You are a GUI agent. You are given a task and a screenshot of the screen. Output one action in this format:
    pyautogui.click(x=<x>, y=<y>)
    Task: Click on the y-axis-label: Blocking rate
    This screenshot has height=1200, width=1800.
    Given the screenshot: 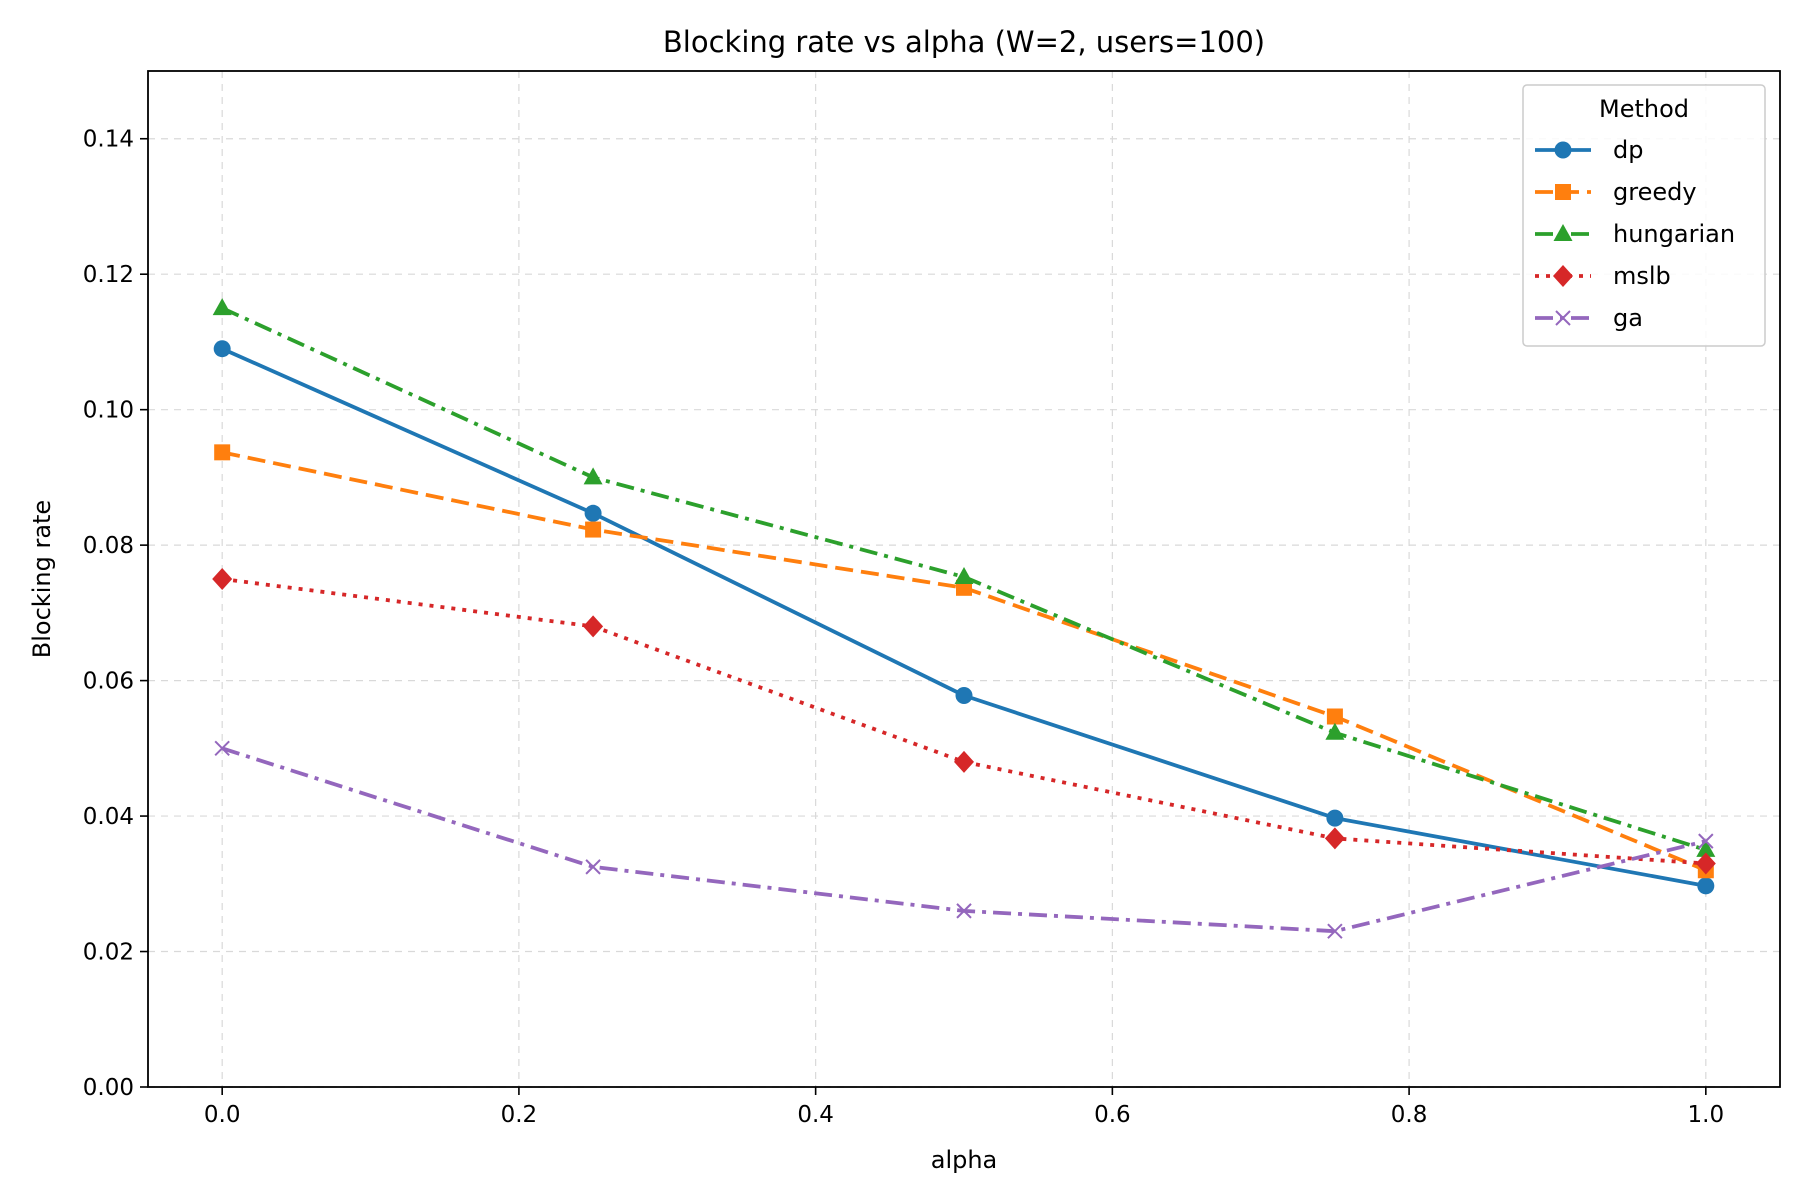 What is the action you would take?
    pyautogui.click(x=42, y=579)
    